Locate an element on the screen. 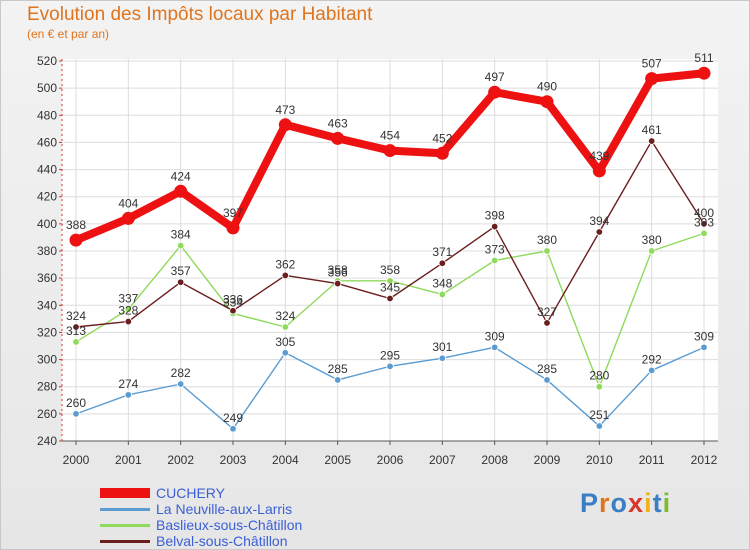 The image size is (750, 550). data-label: 285 is located at coordinates (547, 369).